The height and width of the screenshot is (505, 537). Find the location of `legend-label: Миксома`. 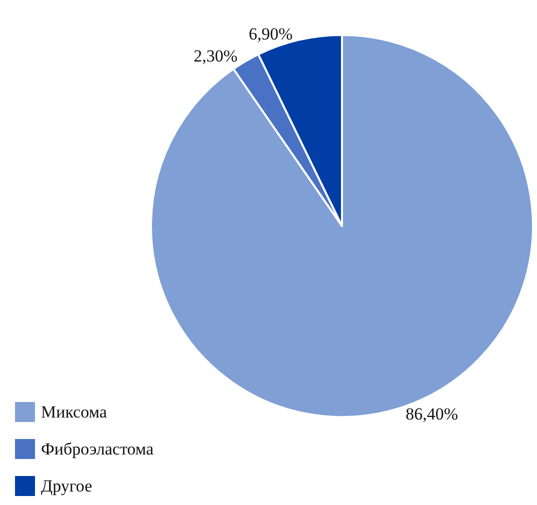

legend-label: Миксома is located at coordinates (74, 412).